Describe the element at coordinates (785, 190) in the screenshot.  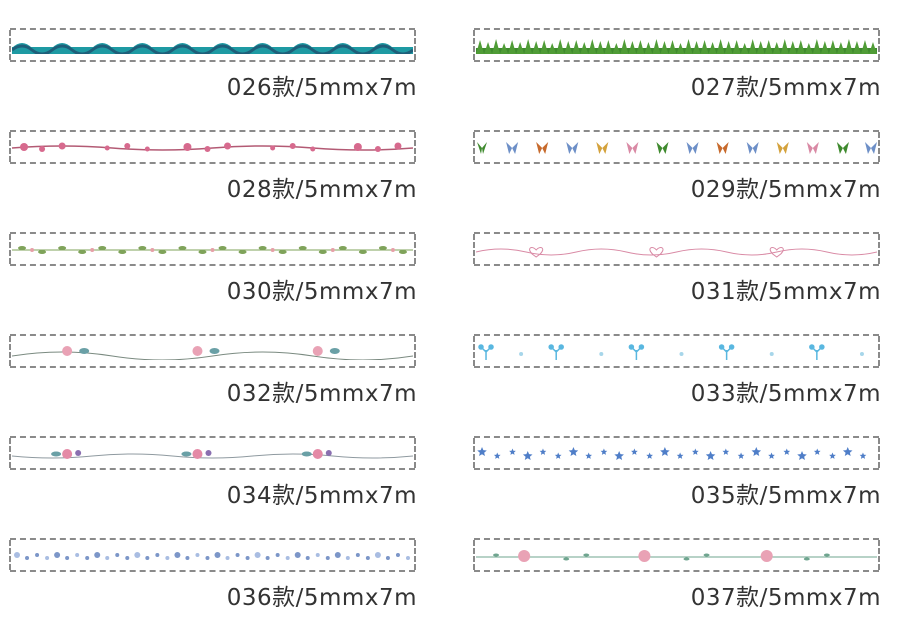
I see `tape-item-label: 029款/5mmx7m` at that location.